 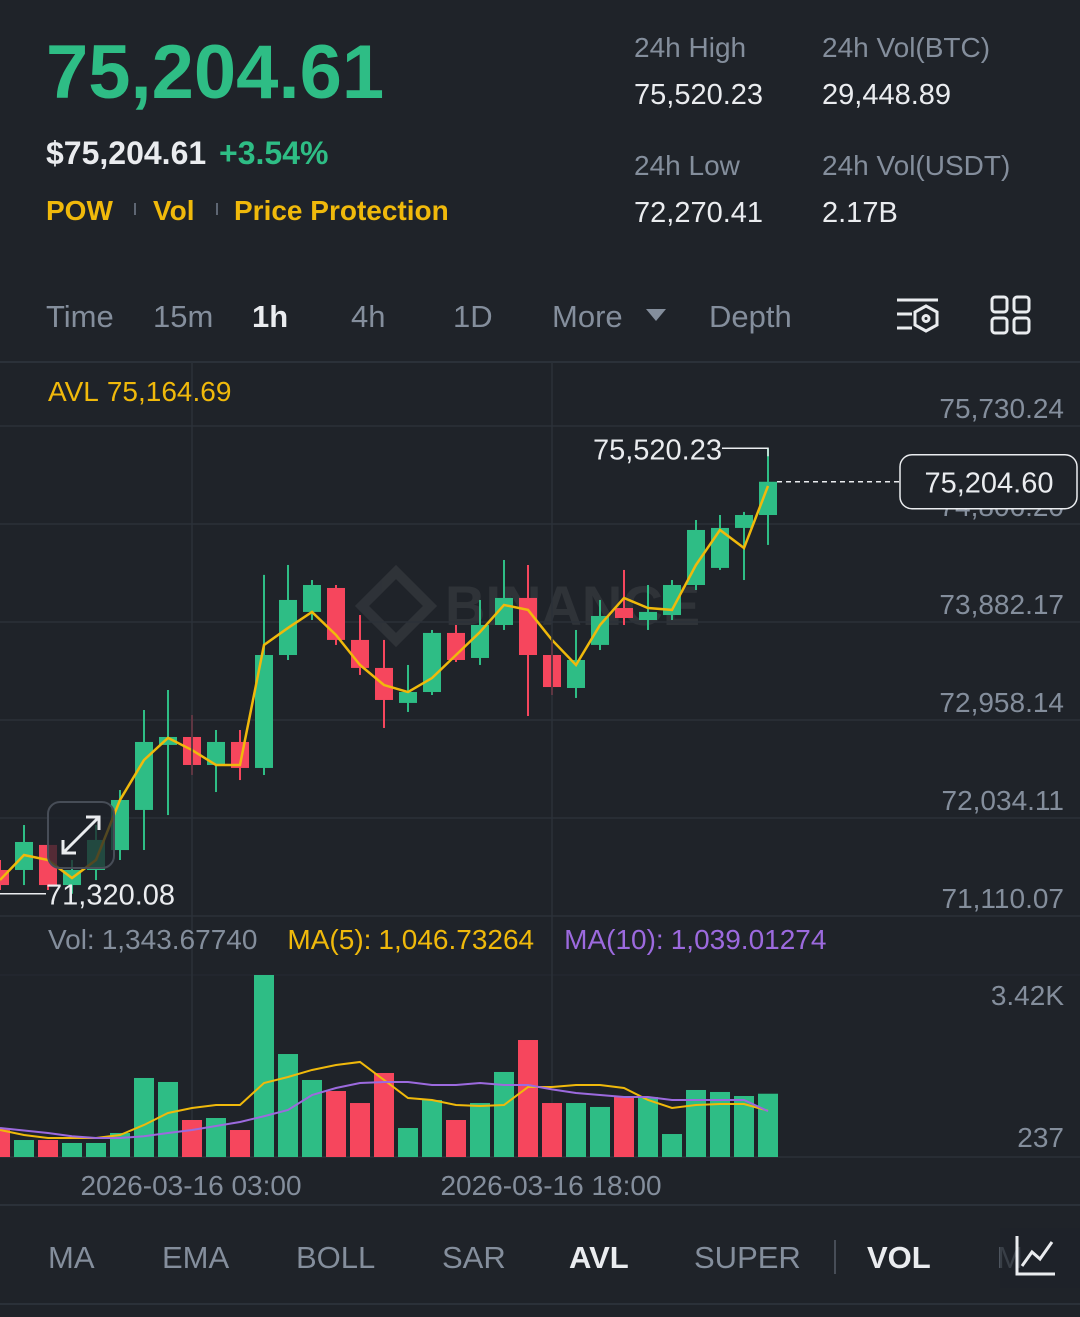 I want to click on stat-value: 75,520.23, so click(x=698, y=95).